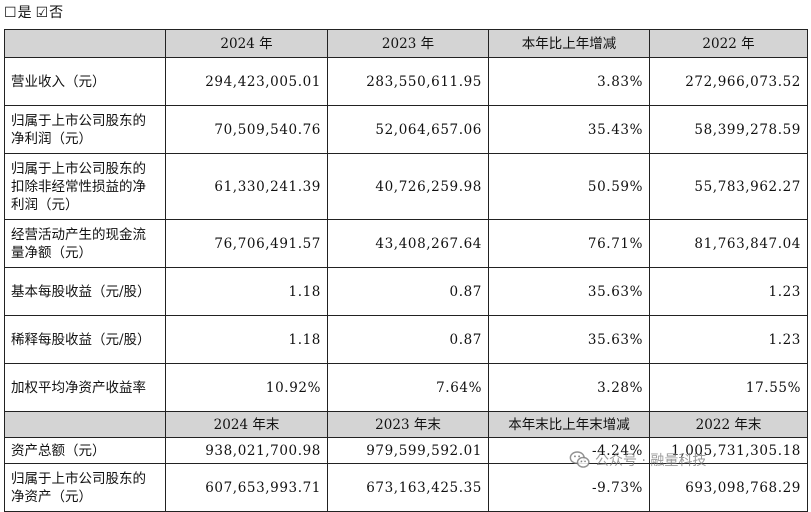 This screenshot has width=811, height=512. I want to click on value-change: 50.59%, so click(569, 186).